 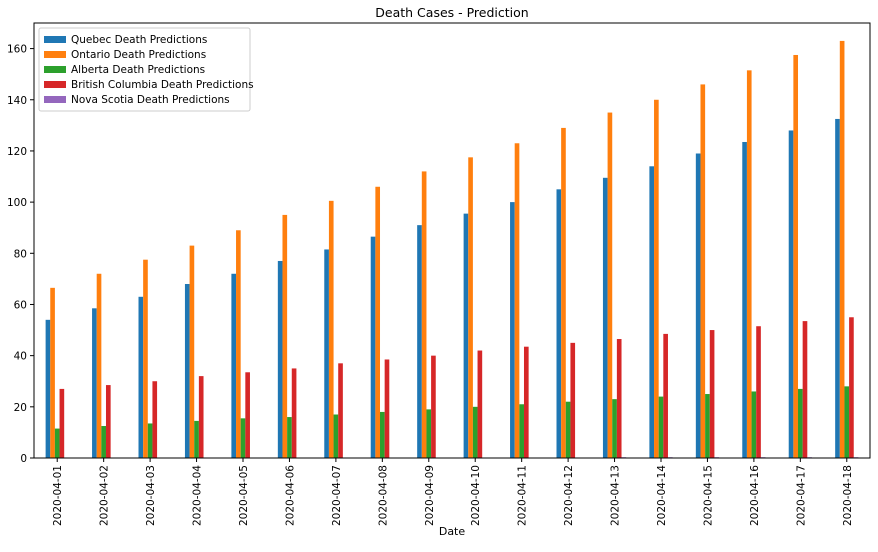 I want to click on x-tick-label: 2020-04-17, so click(x=801, y=495).